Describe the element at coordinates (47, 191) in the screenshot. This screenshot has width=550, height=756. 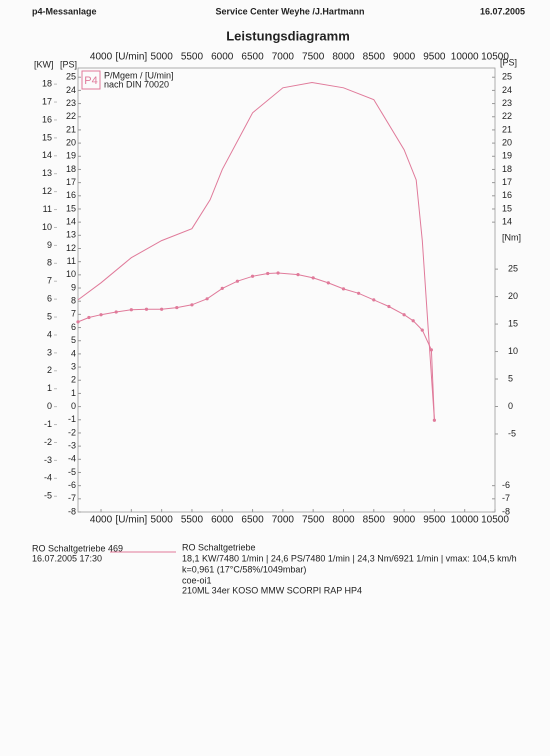
I see `kw-tick-label: 12` at that location.